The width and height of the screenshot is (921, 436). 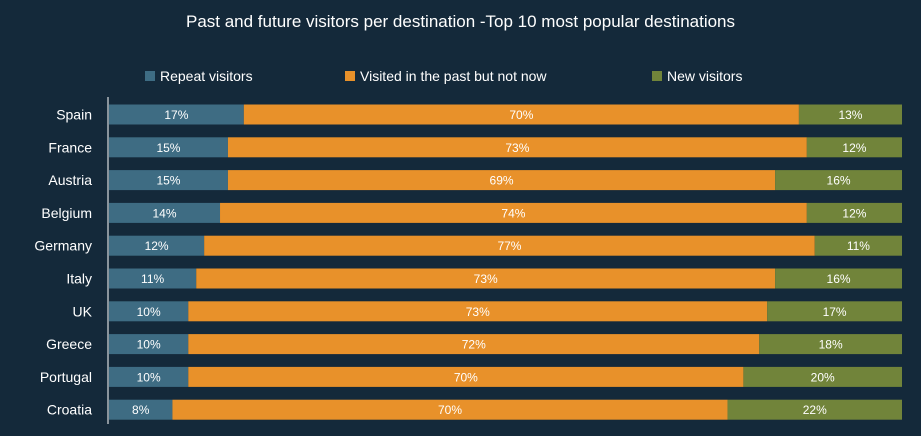 I want to click on data-label: 13%, so click(x=850, y=115).